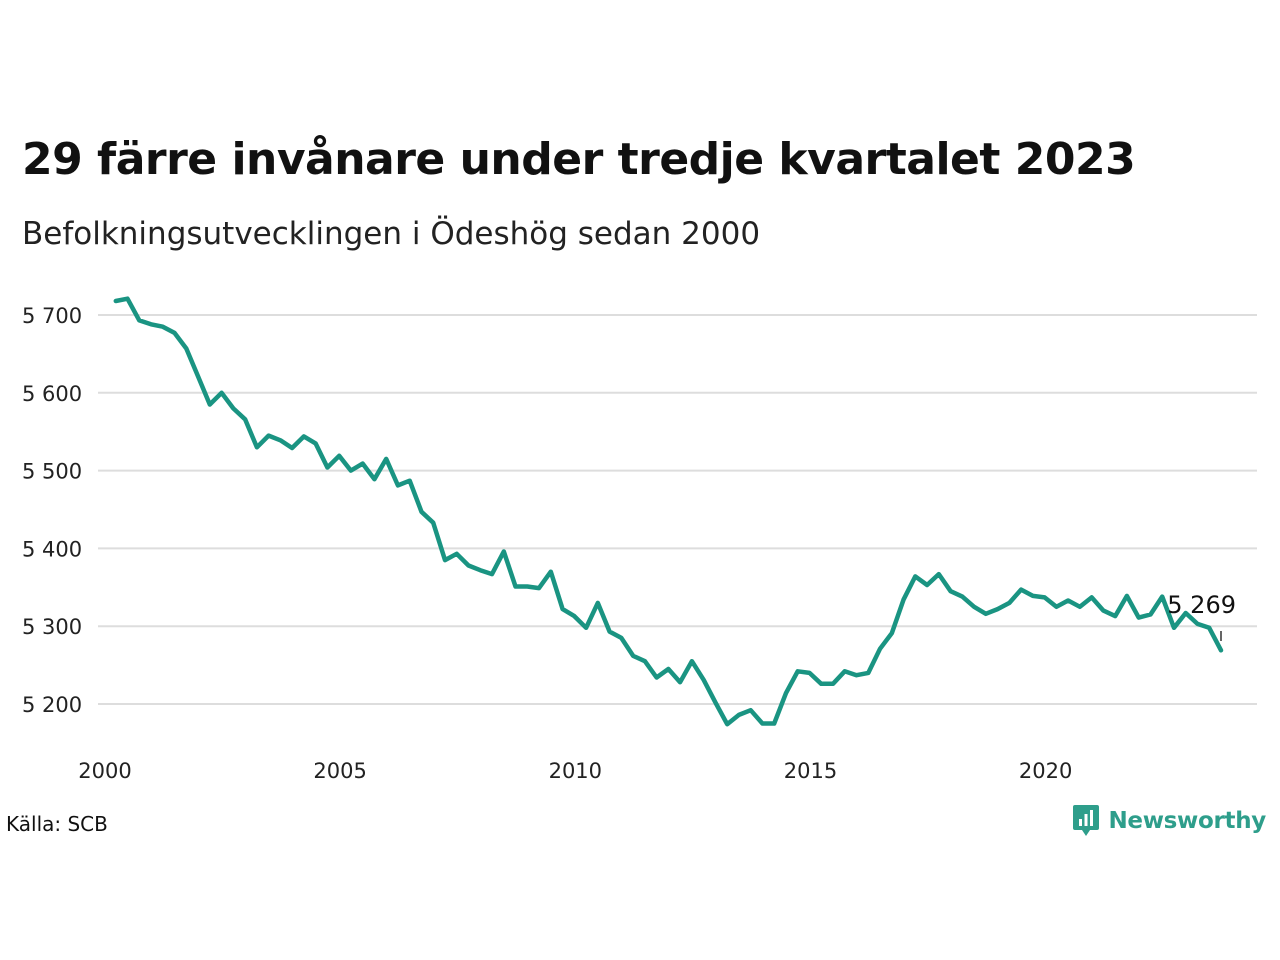 The width and height of the screenshot is (1280, 960). I want to click on x-tick-label: 2020, so click(1045, 771).